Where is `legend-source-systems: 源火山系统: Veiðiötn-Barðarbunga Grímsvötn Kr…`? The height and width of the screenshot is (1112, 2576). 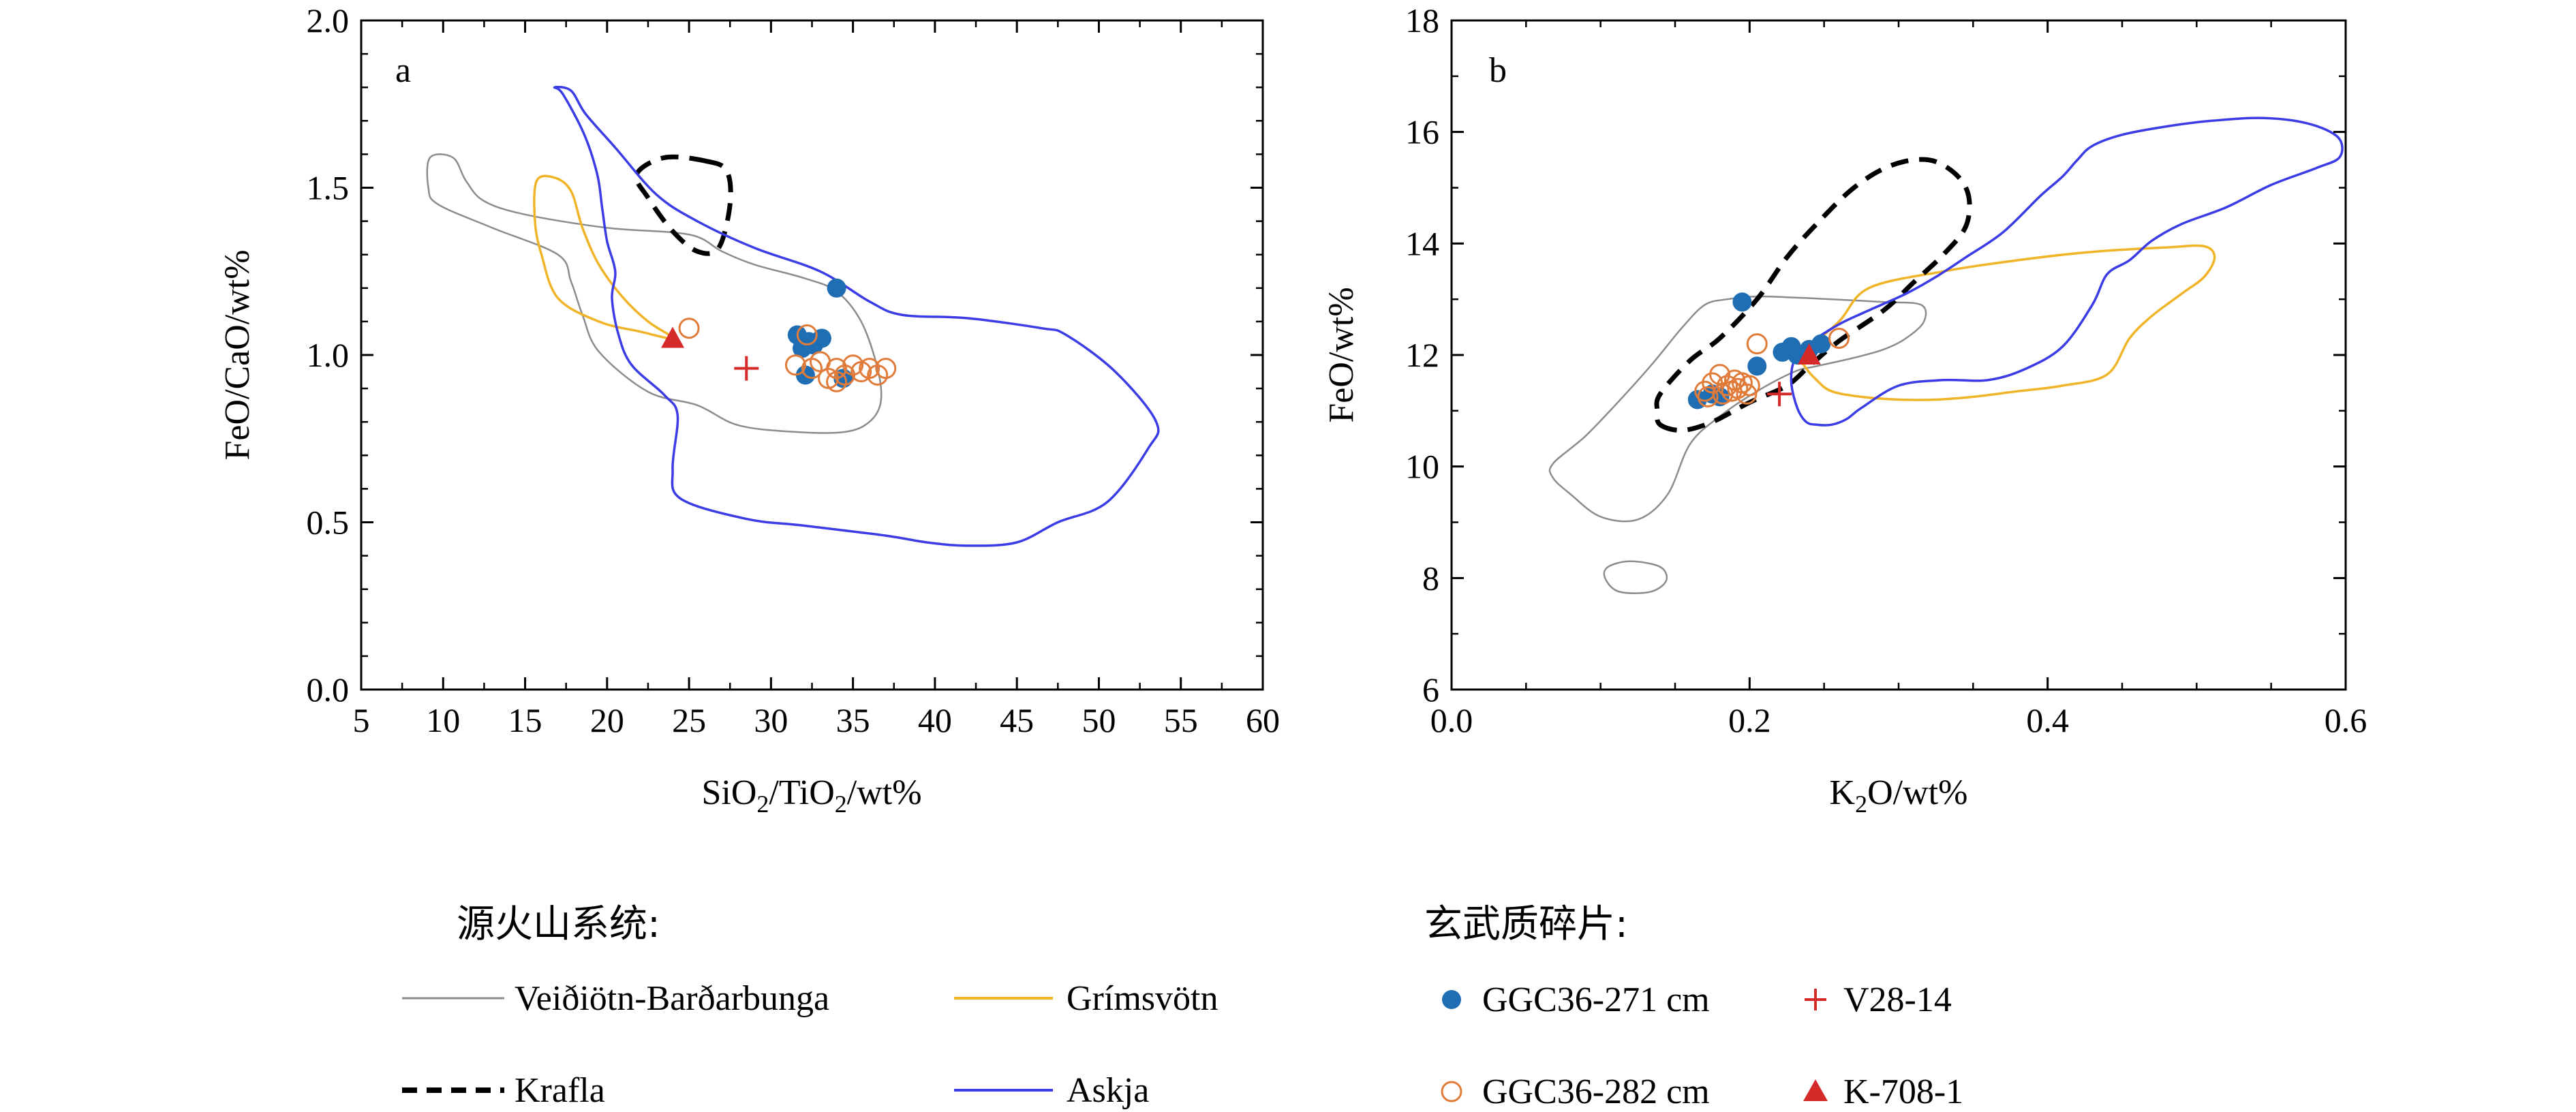
legend-source-systems: 源火山系统: Veiðiötn-Barðarbunga Grímsvötn Kr… is located at coordinates (810, 1006).